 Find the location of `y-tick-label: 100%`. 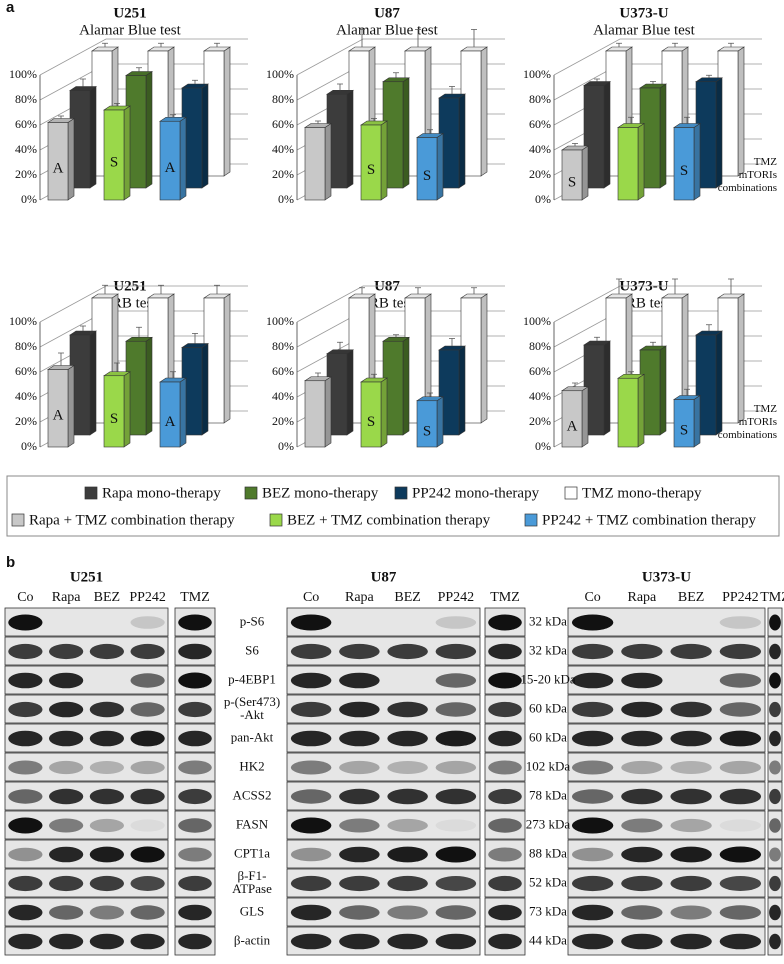

y-tick-label: 100% is located at coordinates (280, 321).